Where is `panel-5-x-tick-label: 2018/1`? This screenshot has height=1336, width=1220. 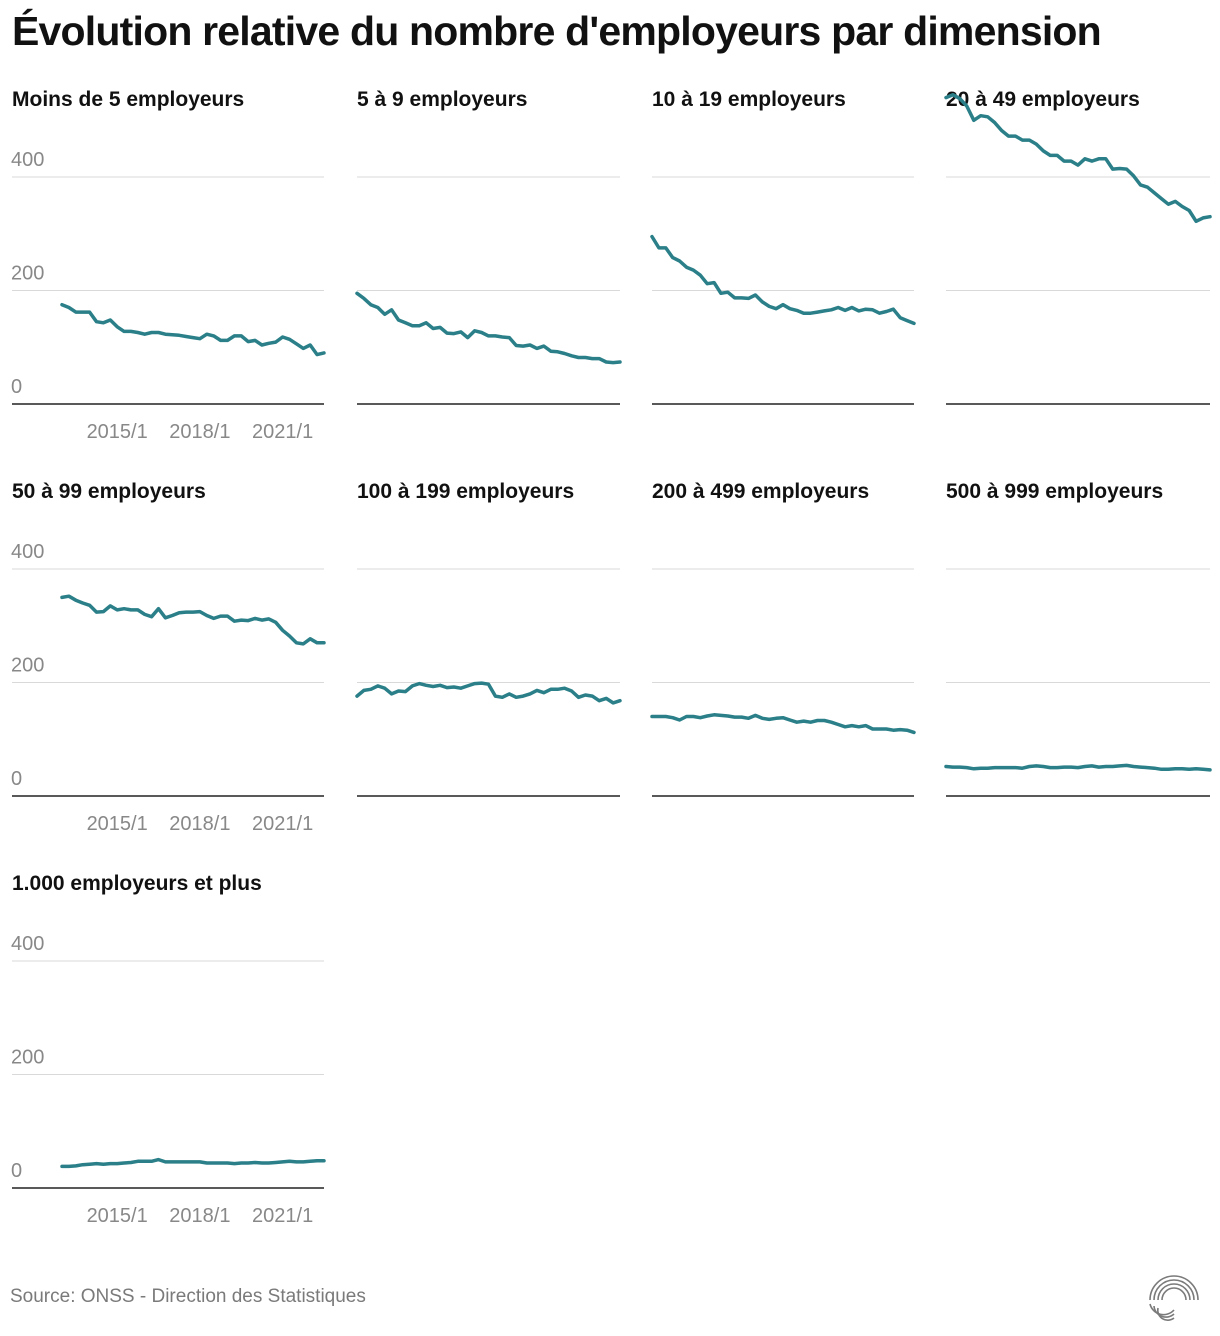 panel-5-x-tick-label: 2018/1 is located at coordinates (199, 824).